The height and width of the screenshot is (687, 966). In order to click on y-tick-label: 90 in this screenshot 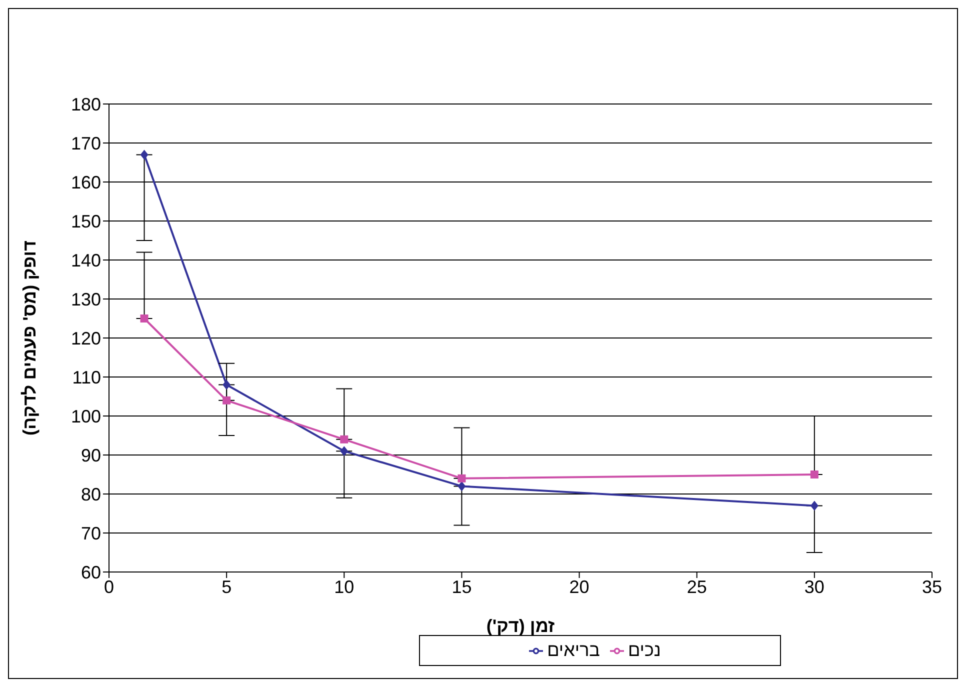, I will do `click(90, 455)`.